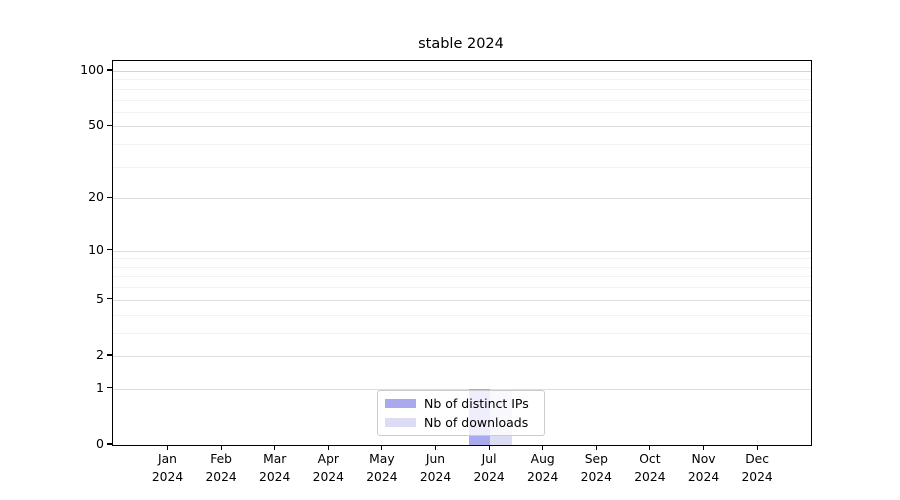 The image size is (900, 500). I want to click on x-tick-label-line: May, so click(382, 459).